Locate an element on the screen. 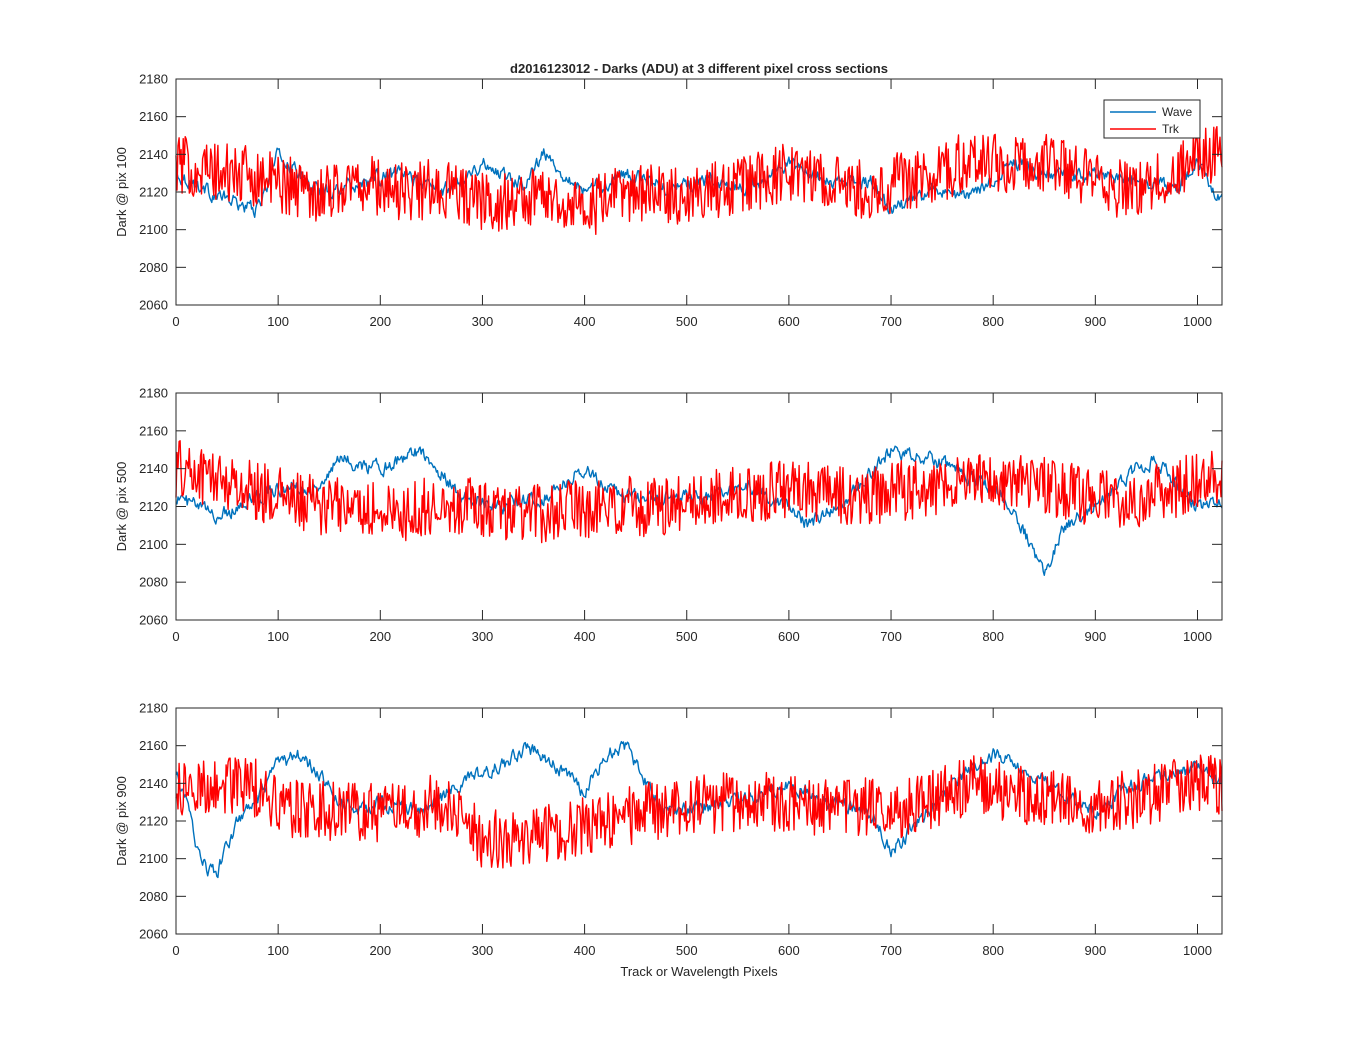 This screenshot has width=1350, height=1050. legend: Wave Trk is located at coordinates (1152, 119).